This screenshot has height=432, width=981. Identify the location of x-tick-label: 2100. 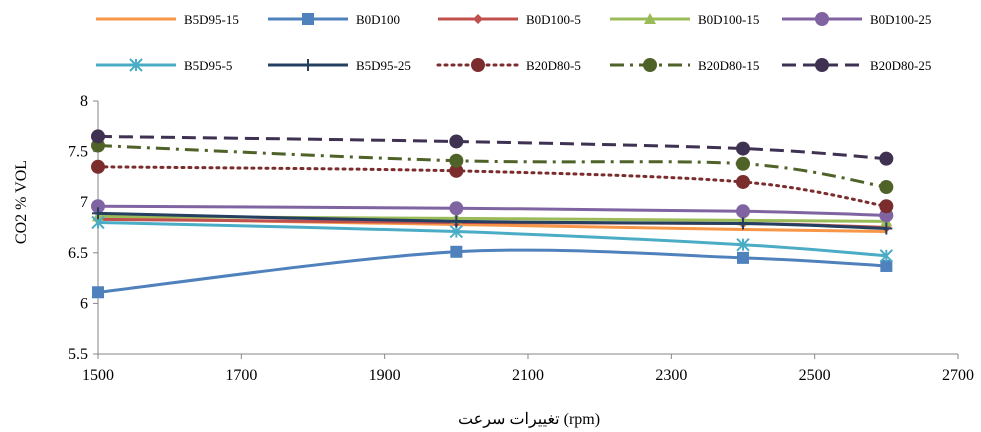
(528, 375).